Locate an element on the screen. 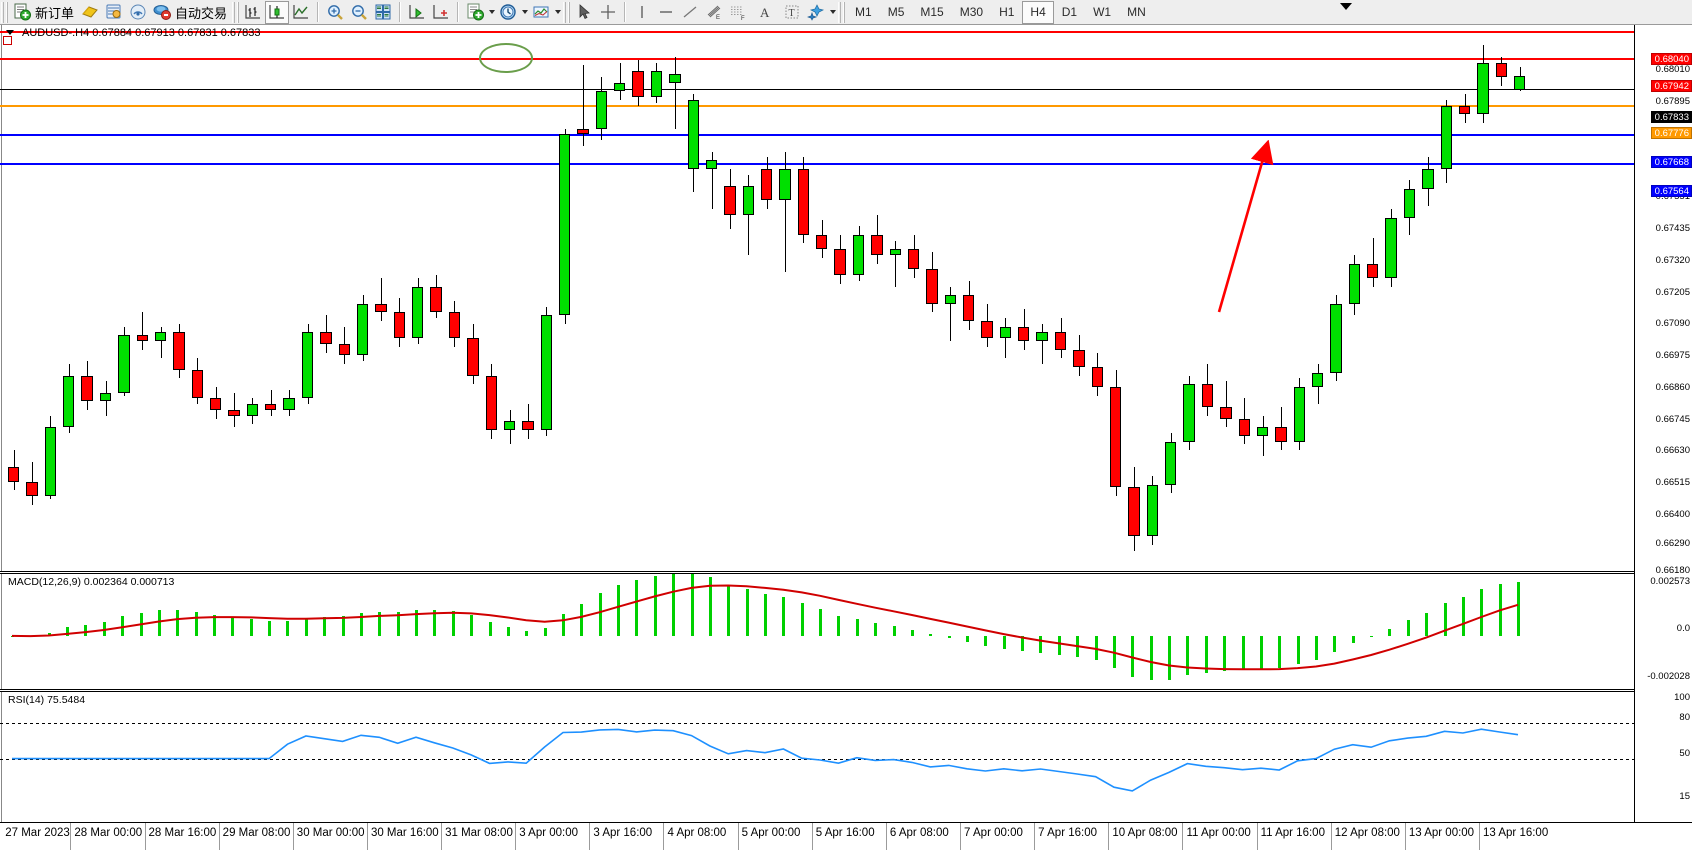  timeframe-m1: M1 is located at coordinates (863, 12).